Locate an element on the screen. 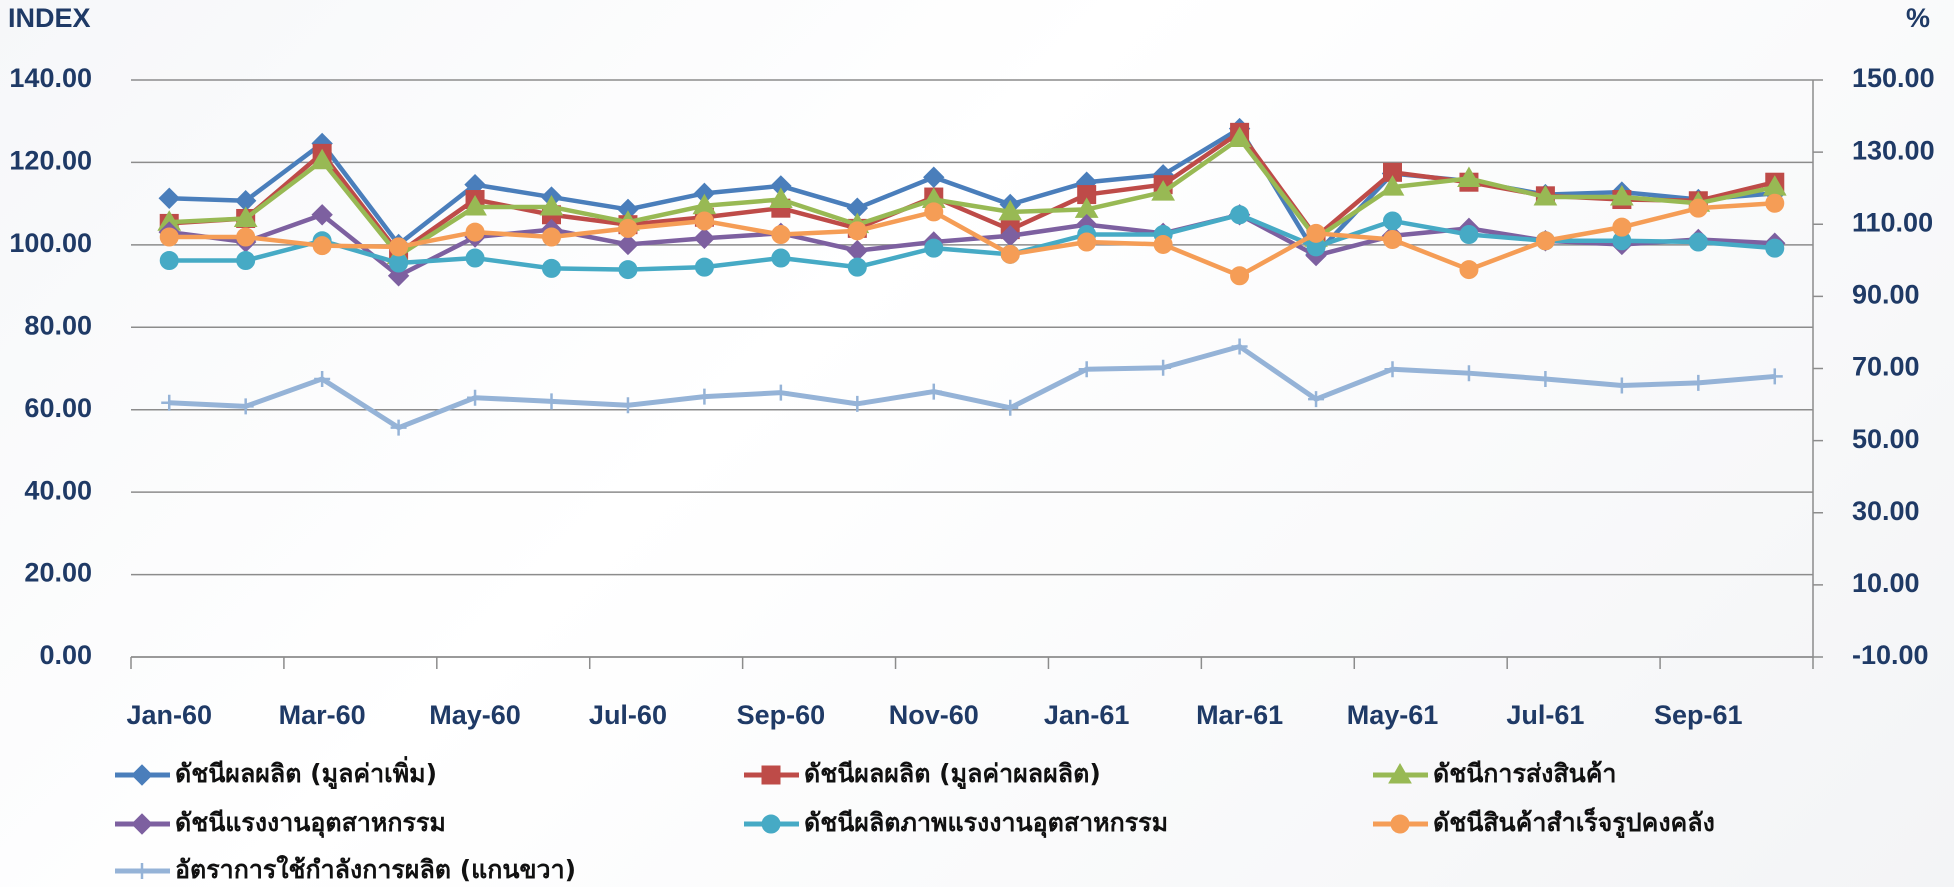 Image resolution: width=1954 pixels, height=887 pixels. legend-label: ดัชนีผลผลิต (มูลค่าเพิ่ม) is located at coordinates (306, 773).